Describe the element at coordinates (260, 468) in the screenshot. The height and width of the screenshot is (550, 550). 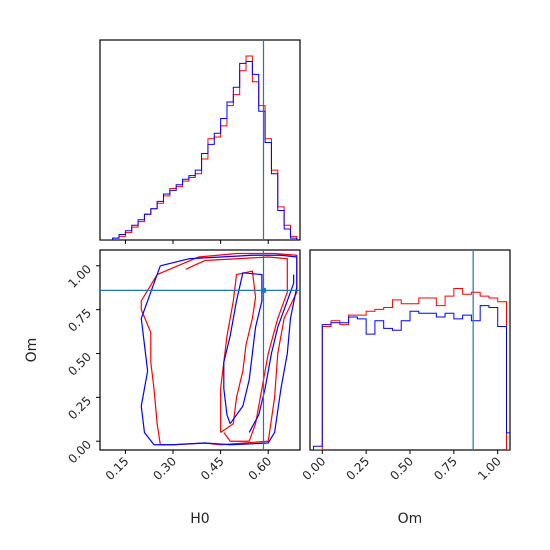
I see `contour-xtick-label-3: 0.60` at that location.